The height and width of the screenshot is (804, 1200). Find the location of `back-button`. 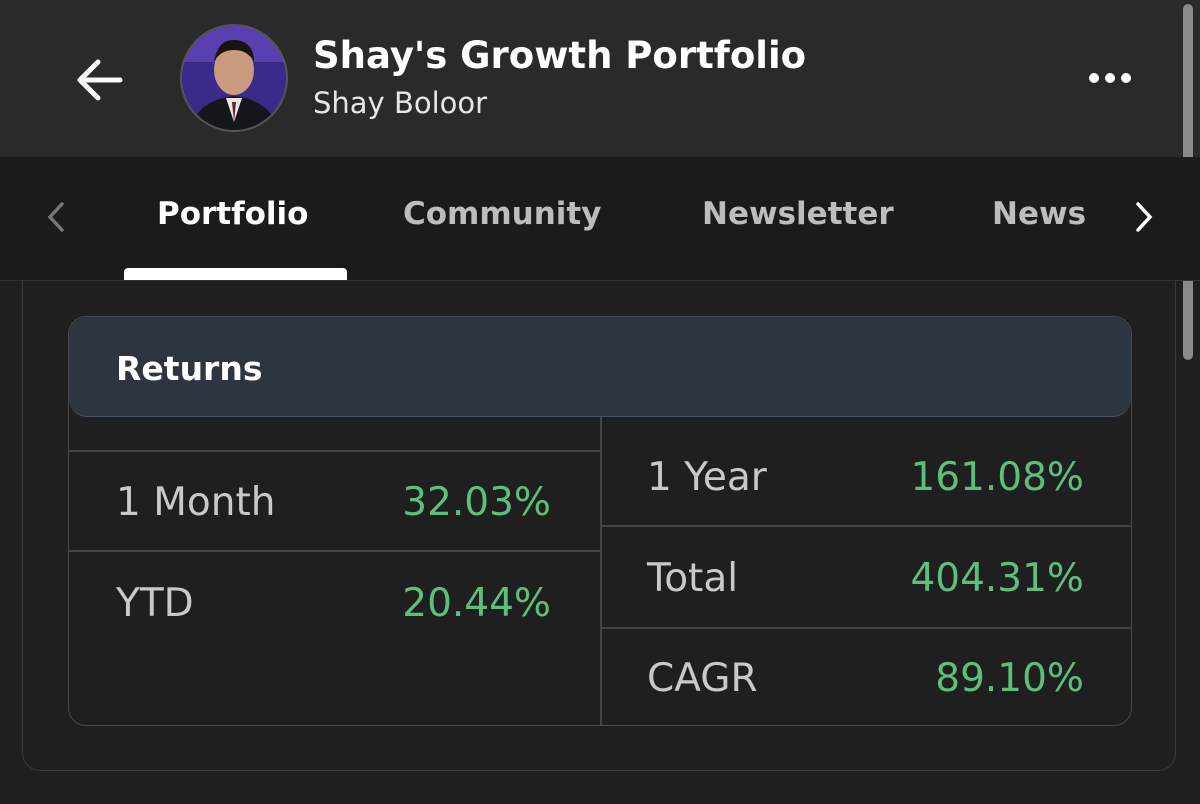

back-button is located at coordinates (100, 80).